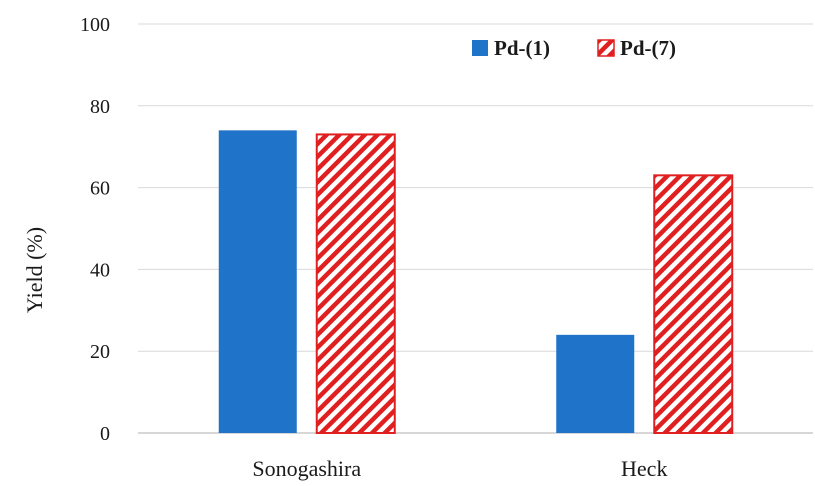  What do you see at coordinates (95, 229) in the screenshot?
I see `y-tick-labels: 0 20 40 60 80 100` at bounding box center [95, 229].